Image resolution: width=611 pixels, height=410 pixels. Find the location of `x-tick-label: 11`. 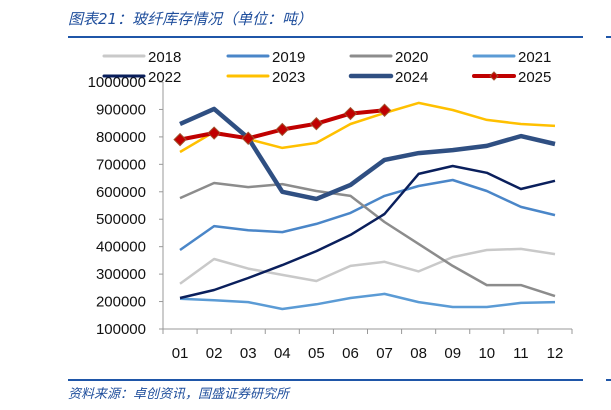

x-tick-label: 11 is located at coordinates (521, 353).